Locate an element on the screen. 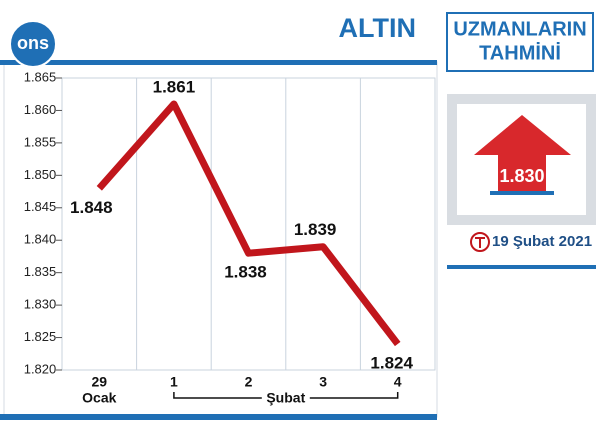 The image size is (605, 424). x-tick-label: 3 is located at coordinates (323, 382).